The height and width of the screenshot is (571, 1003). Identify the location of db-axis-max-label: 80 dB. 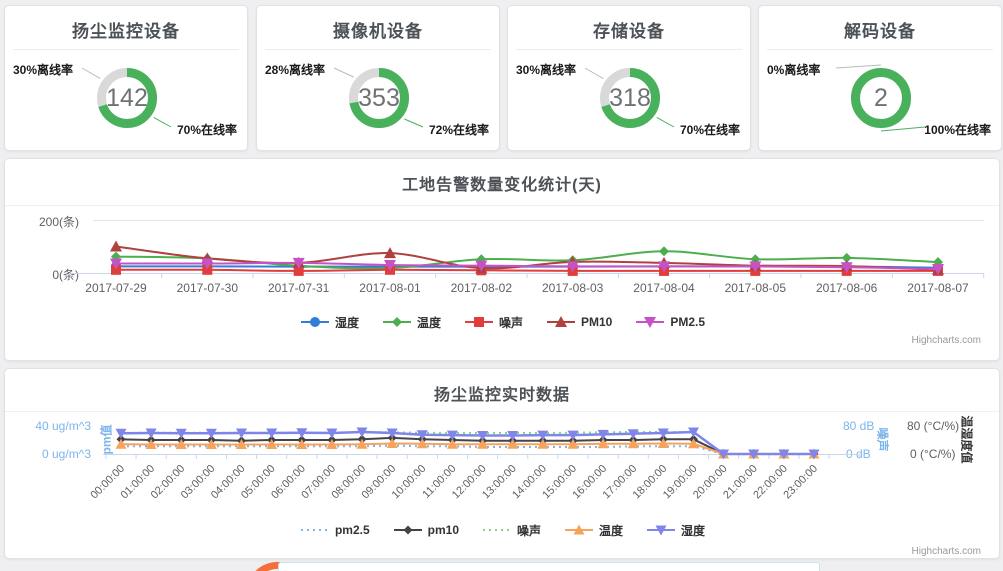
(859, 426).